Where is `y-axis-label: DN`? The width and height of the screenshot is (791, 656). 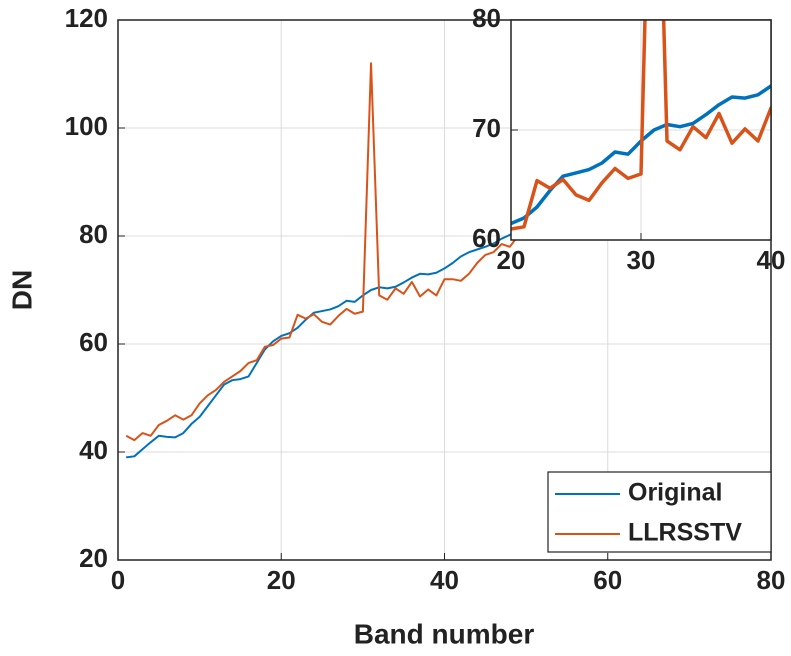 y-axis-label: DN is located at coordinates (21, 290).